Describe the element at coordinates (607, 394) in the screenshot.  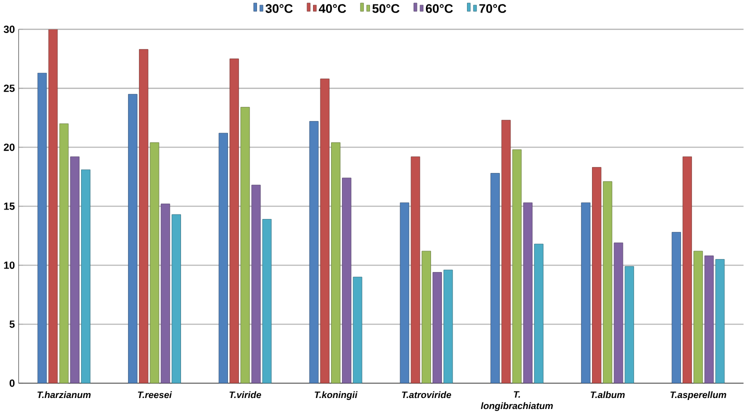
I see `x-tick-label: T.album` at that location.